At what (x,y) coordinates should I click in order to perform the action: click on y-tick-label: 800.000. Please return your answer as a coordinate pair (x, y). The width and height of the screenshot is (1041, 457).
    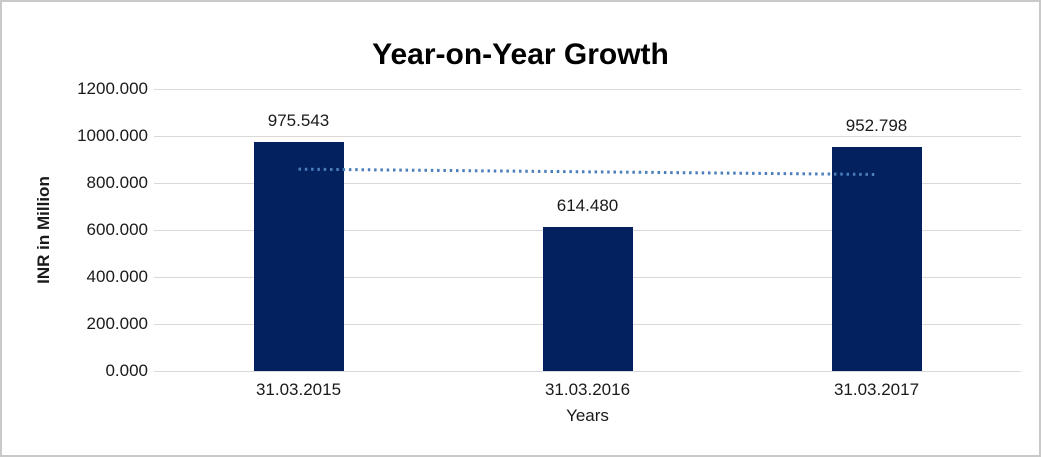
    Looking at the image, I should click on (117, 182).